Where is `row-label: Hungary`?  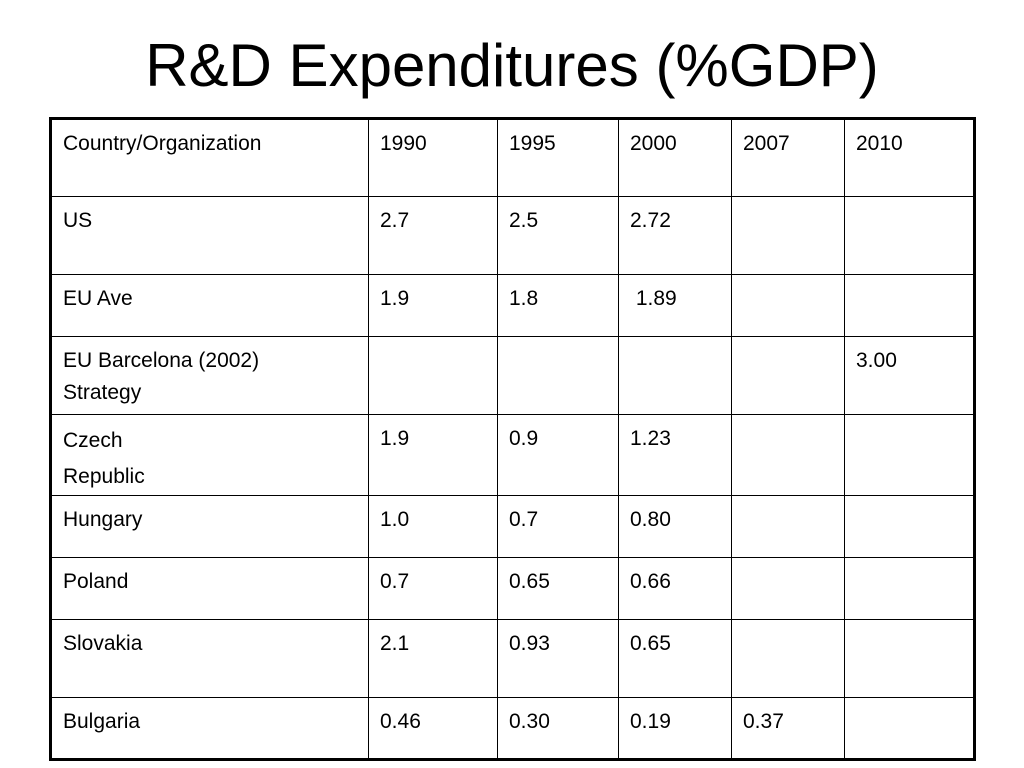 row-label: Hungary is located at coordinates (209, 526).